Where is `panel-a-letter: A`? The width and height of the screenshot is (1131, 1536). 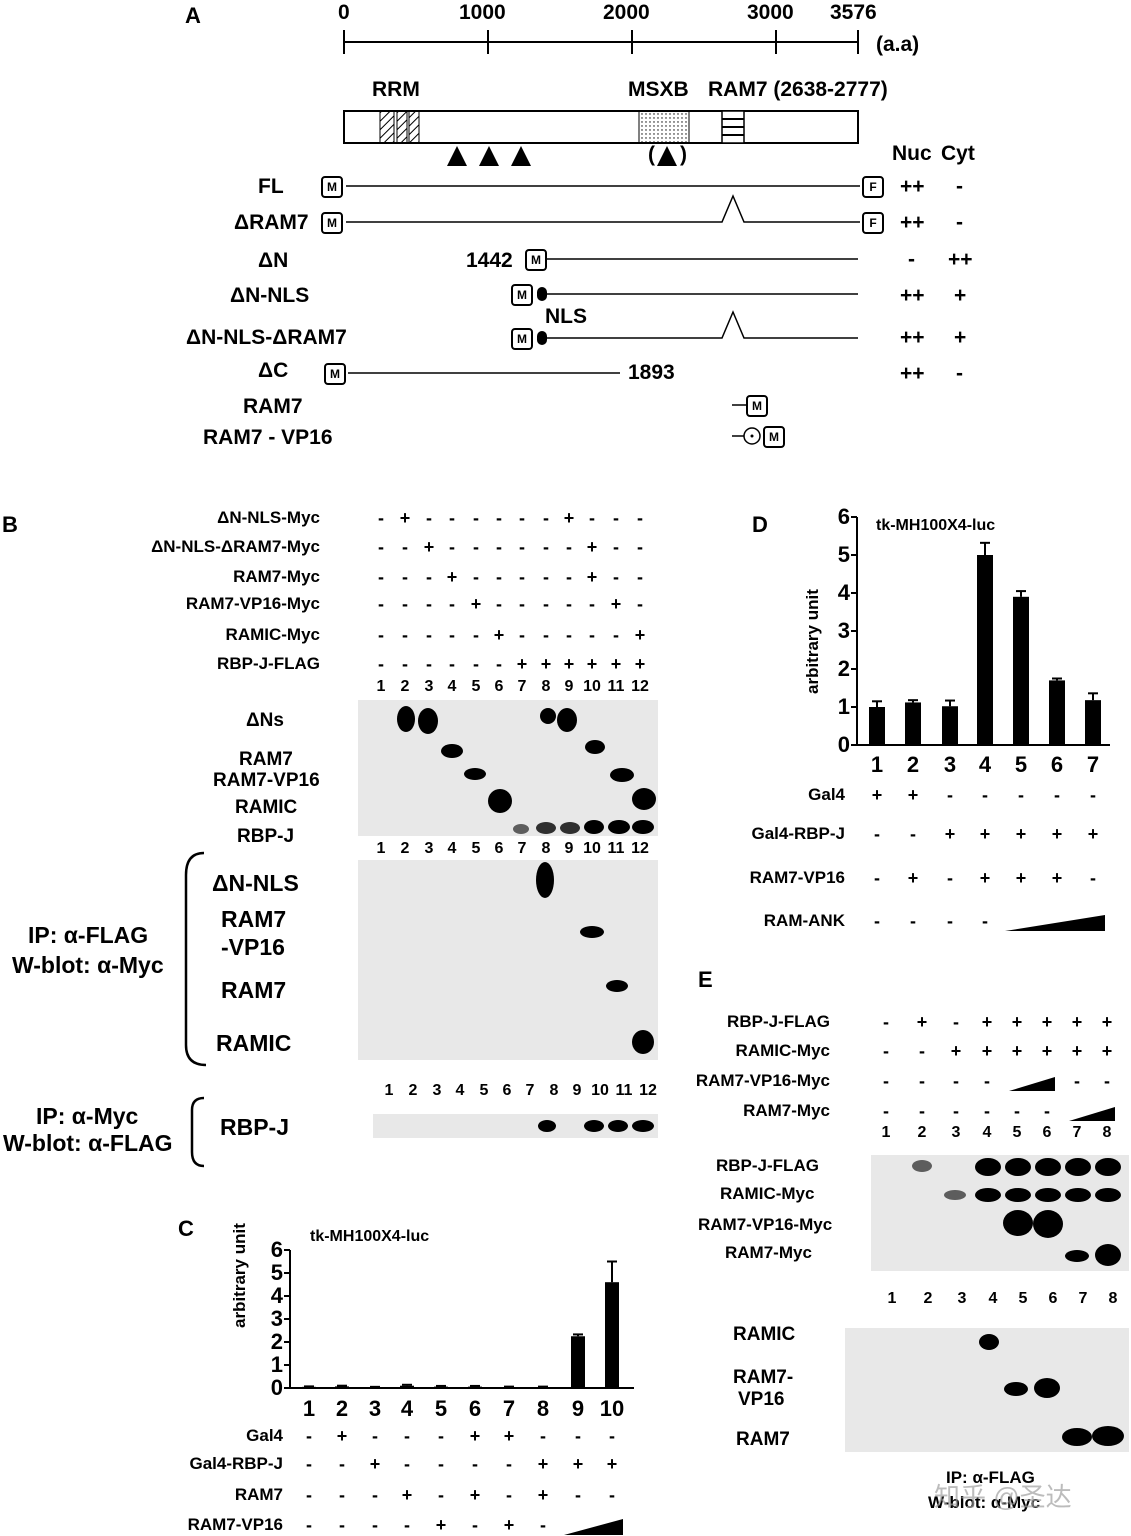
panel-a-letter: A is located at coordinates (193, 15).